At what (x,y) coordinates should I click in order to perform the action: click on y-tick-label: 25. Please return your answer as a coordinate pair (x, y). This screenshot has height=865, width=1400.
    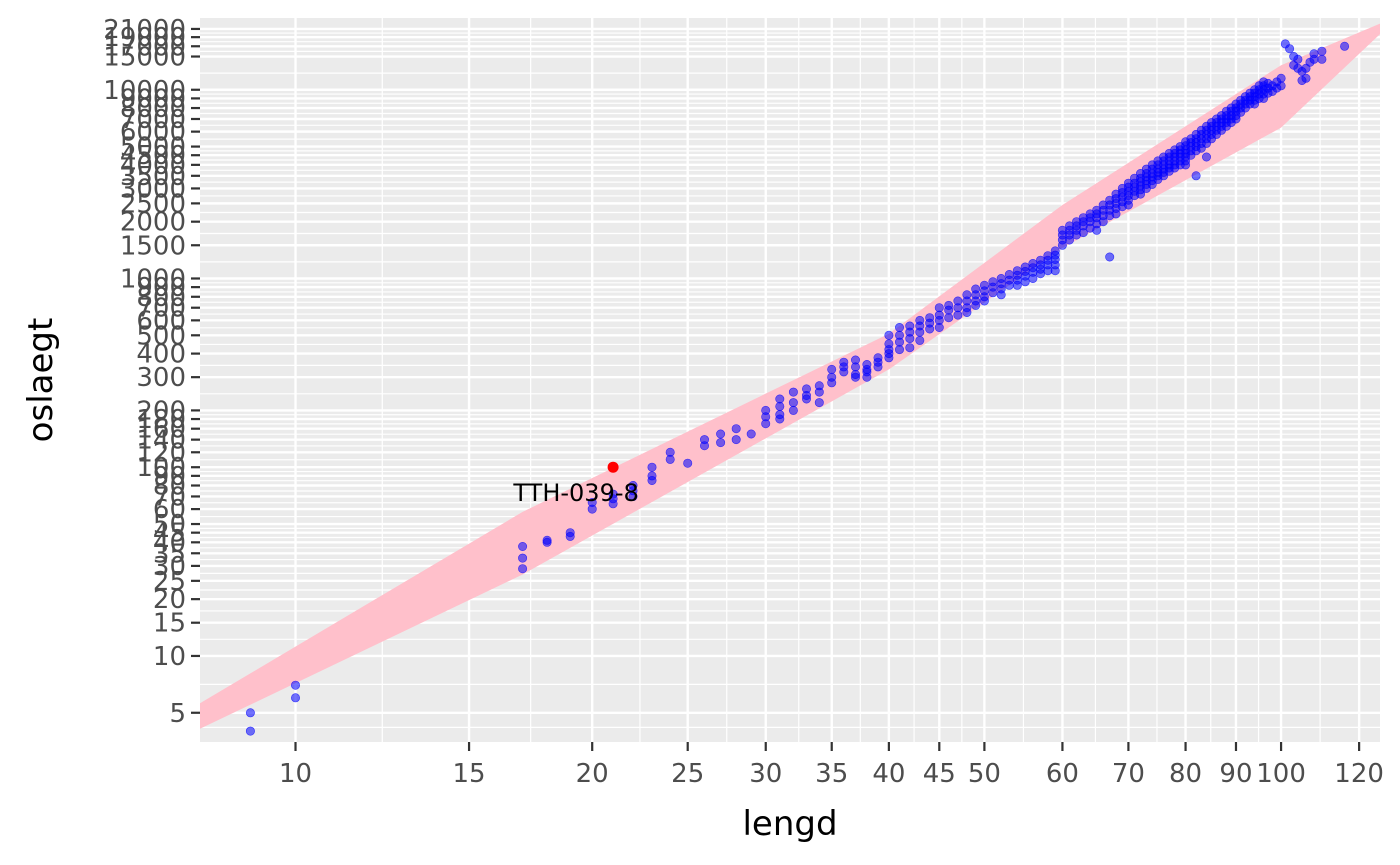
    Looking at the image, I should click on (169, 582).